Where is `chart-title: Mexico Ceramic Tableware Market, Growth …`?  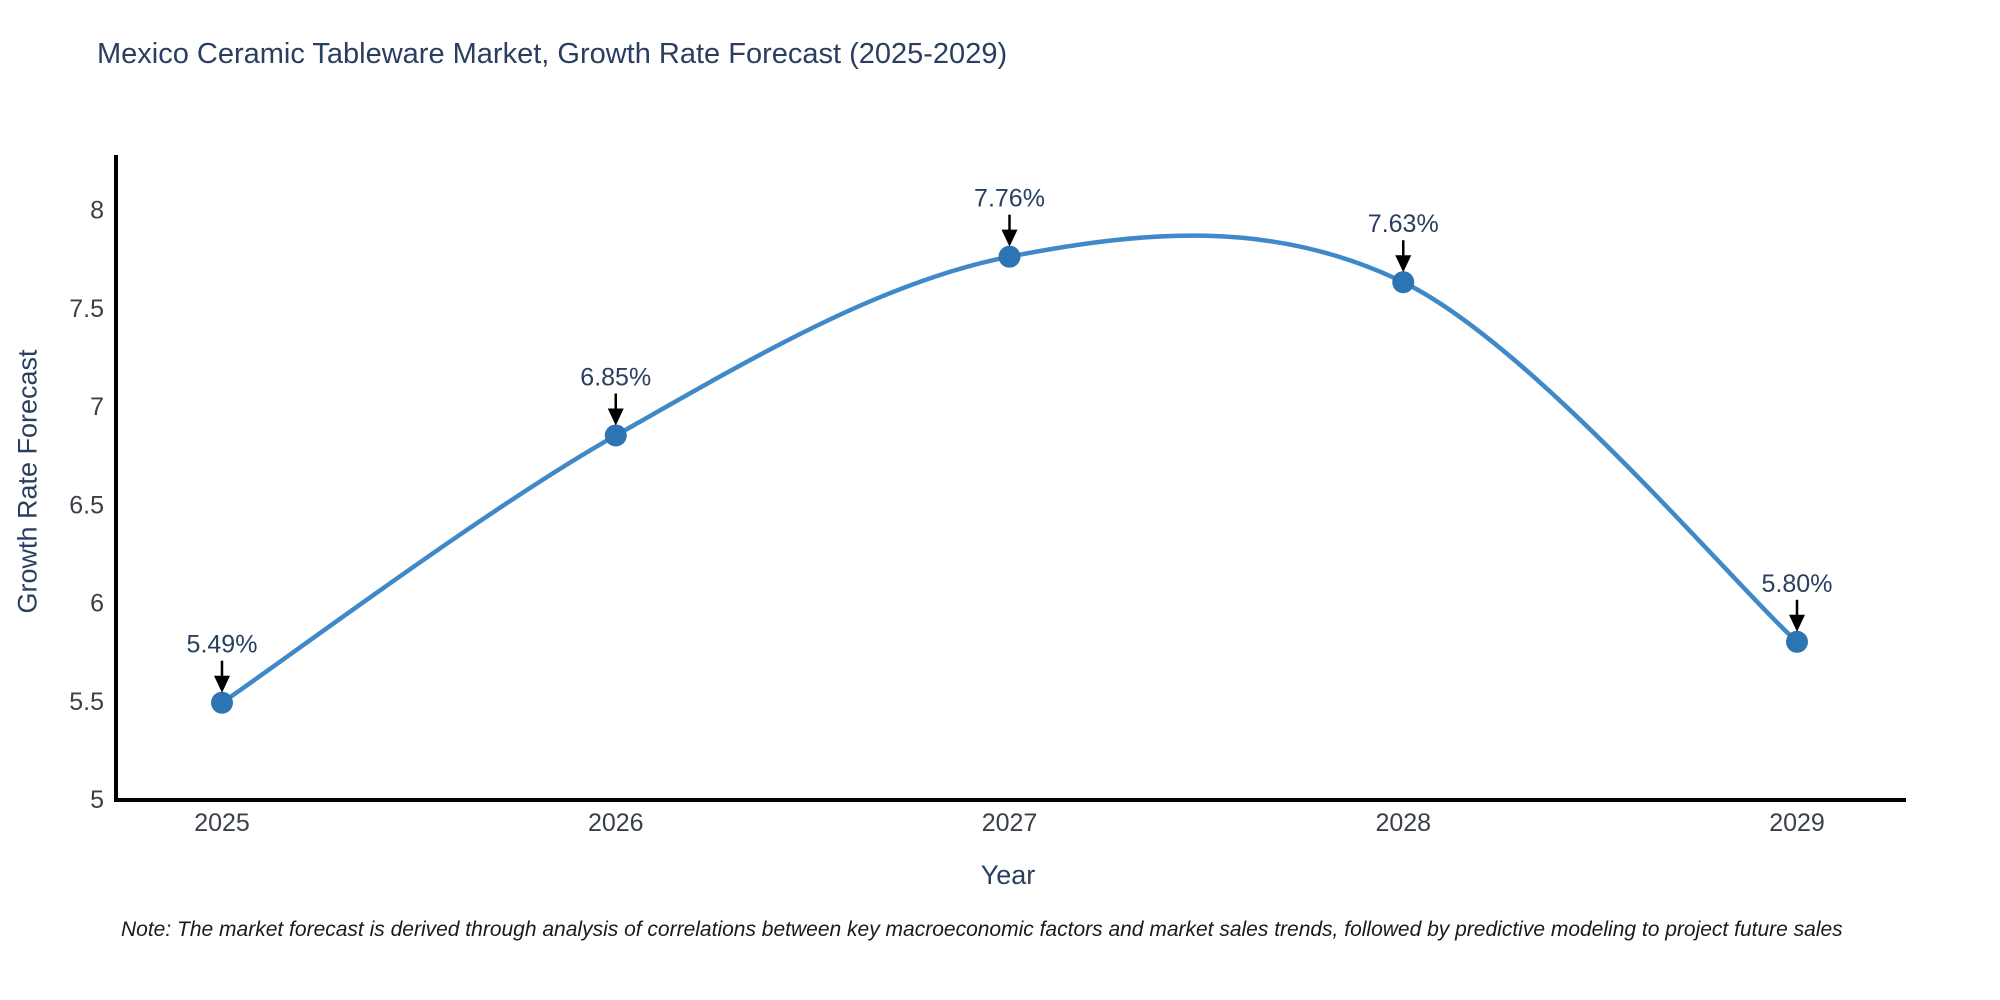 chart-title: Mexico Ceramic Tableware Market, Growth … is located at coordinates (552, 54).